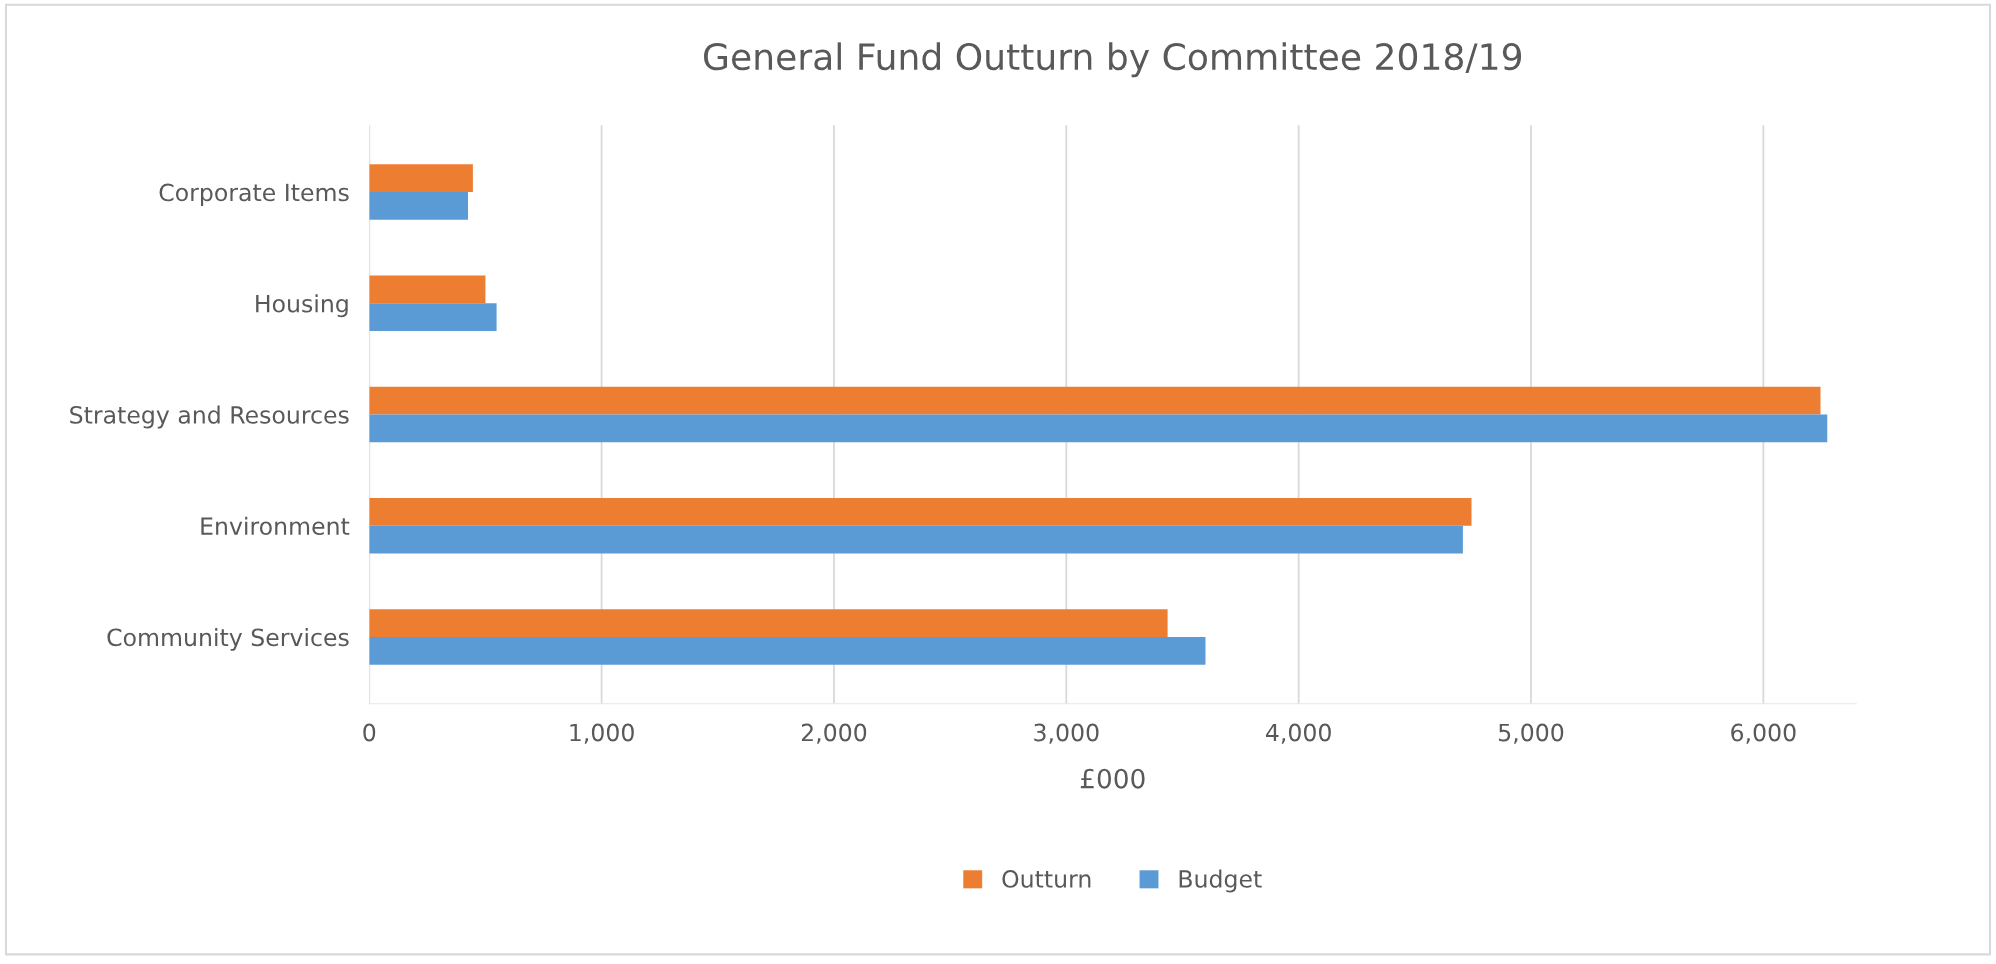 The image size is (1996, 964). I want to click on y-tick-label: Housing, so click(302, 306).